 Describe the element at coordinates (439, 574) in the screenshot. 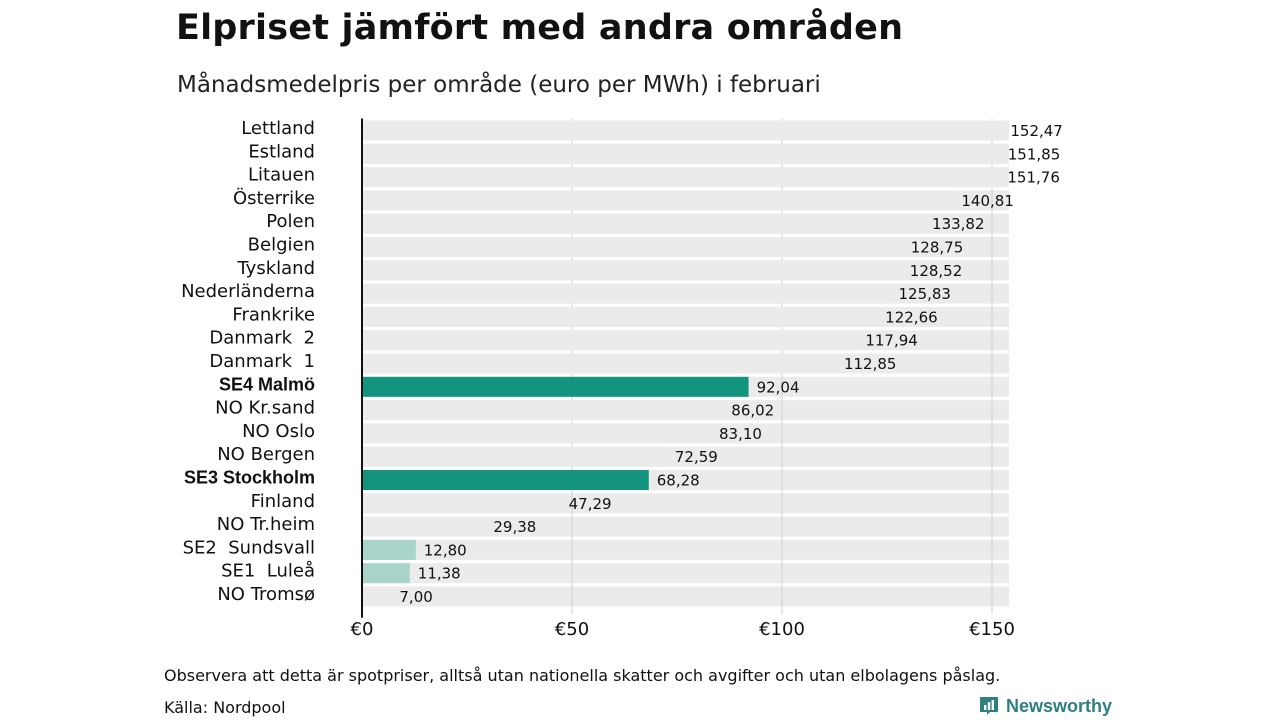

I see `value-label: 11,38` at that location.